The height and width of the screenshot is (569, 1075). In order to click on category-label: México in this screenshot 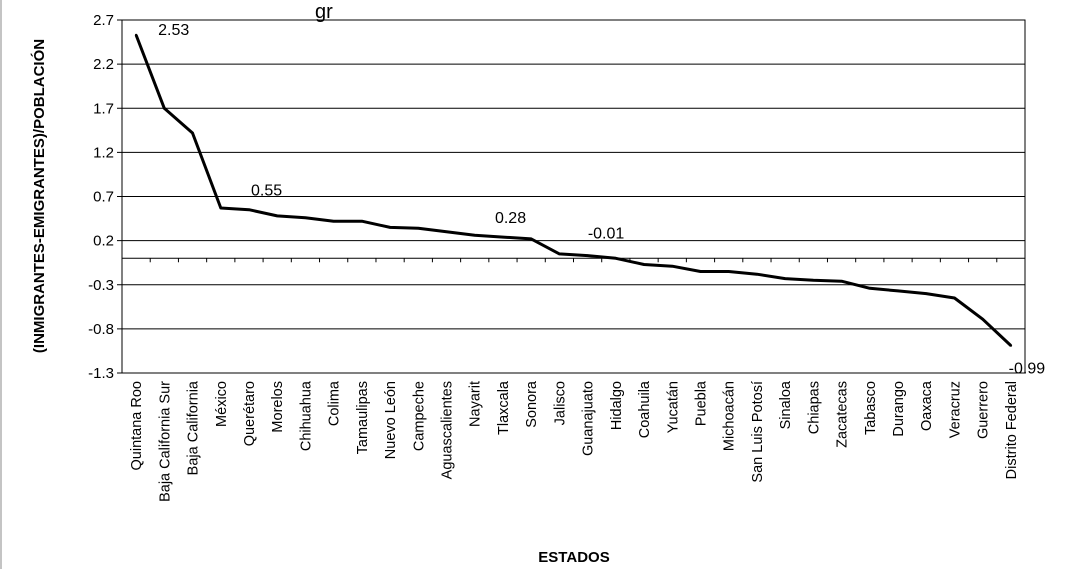, I will do `click(222, 404)`.